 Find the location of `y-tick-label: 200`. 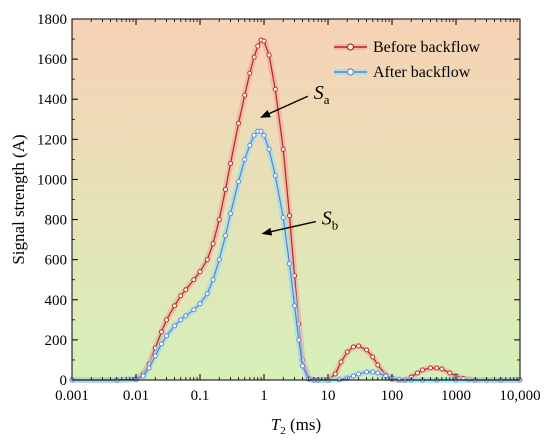

y-tick-label: 200 is located at coordinates (56, 341).